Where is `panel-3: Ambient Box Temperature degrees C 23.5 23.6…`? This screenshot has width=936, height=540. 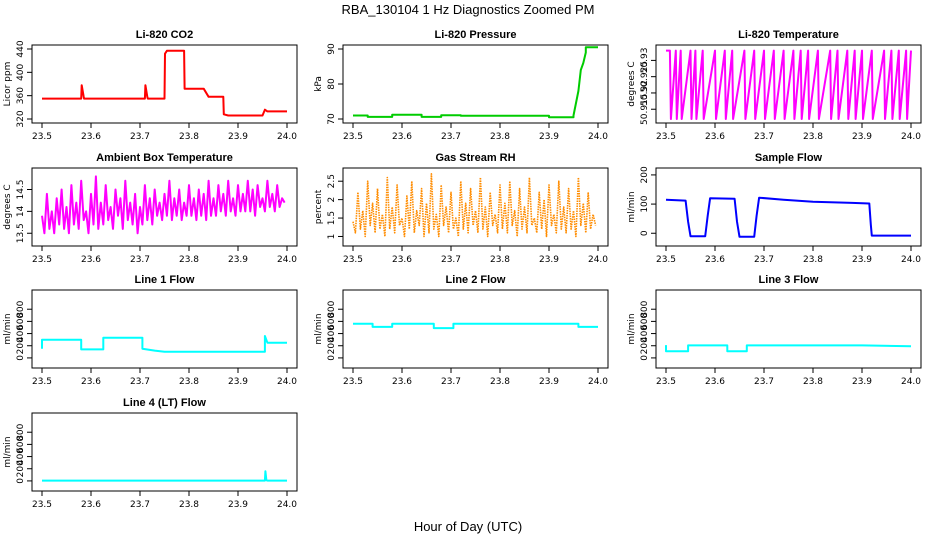 panel-3: Ambient Box Temperature degrees C 23.5 23.6… is located at coordinates (150, 208).